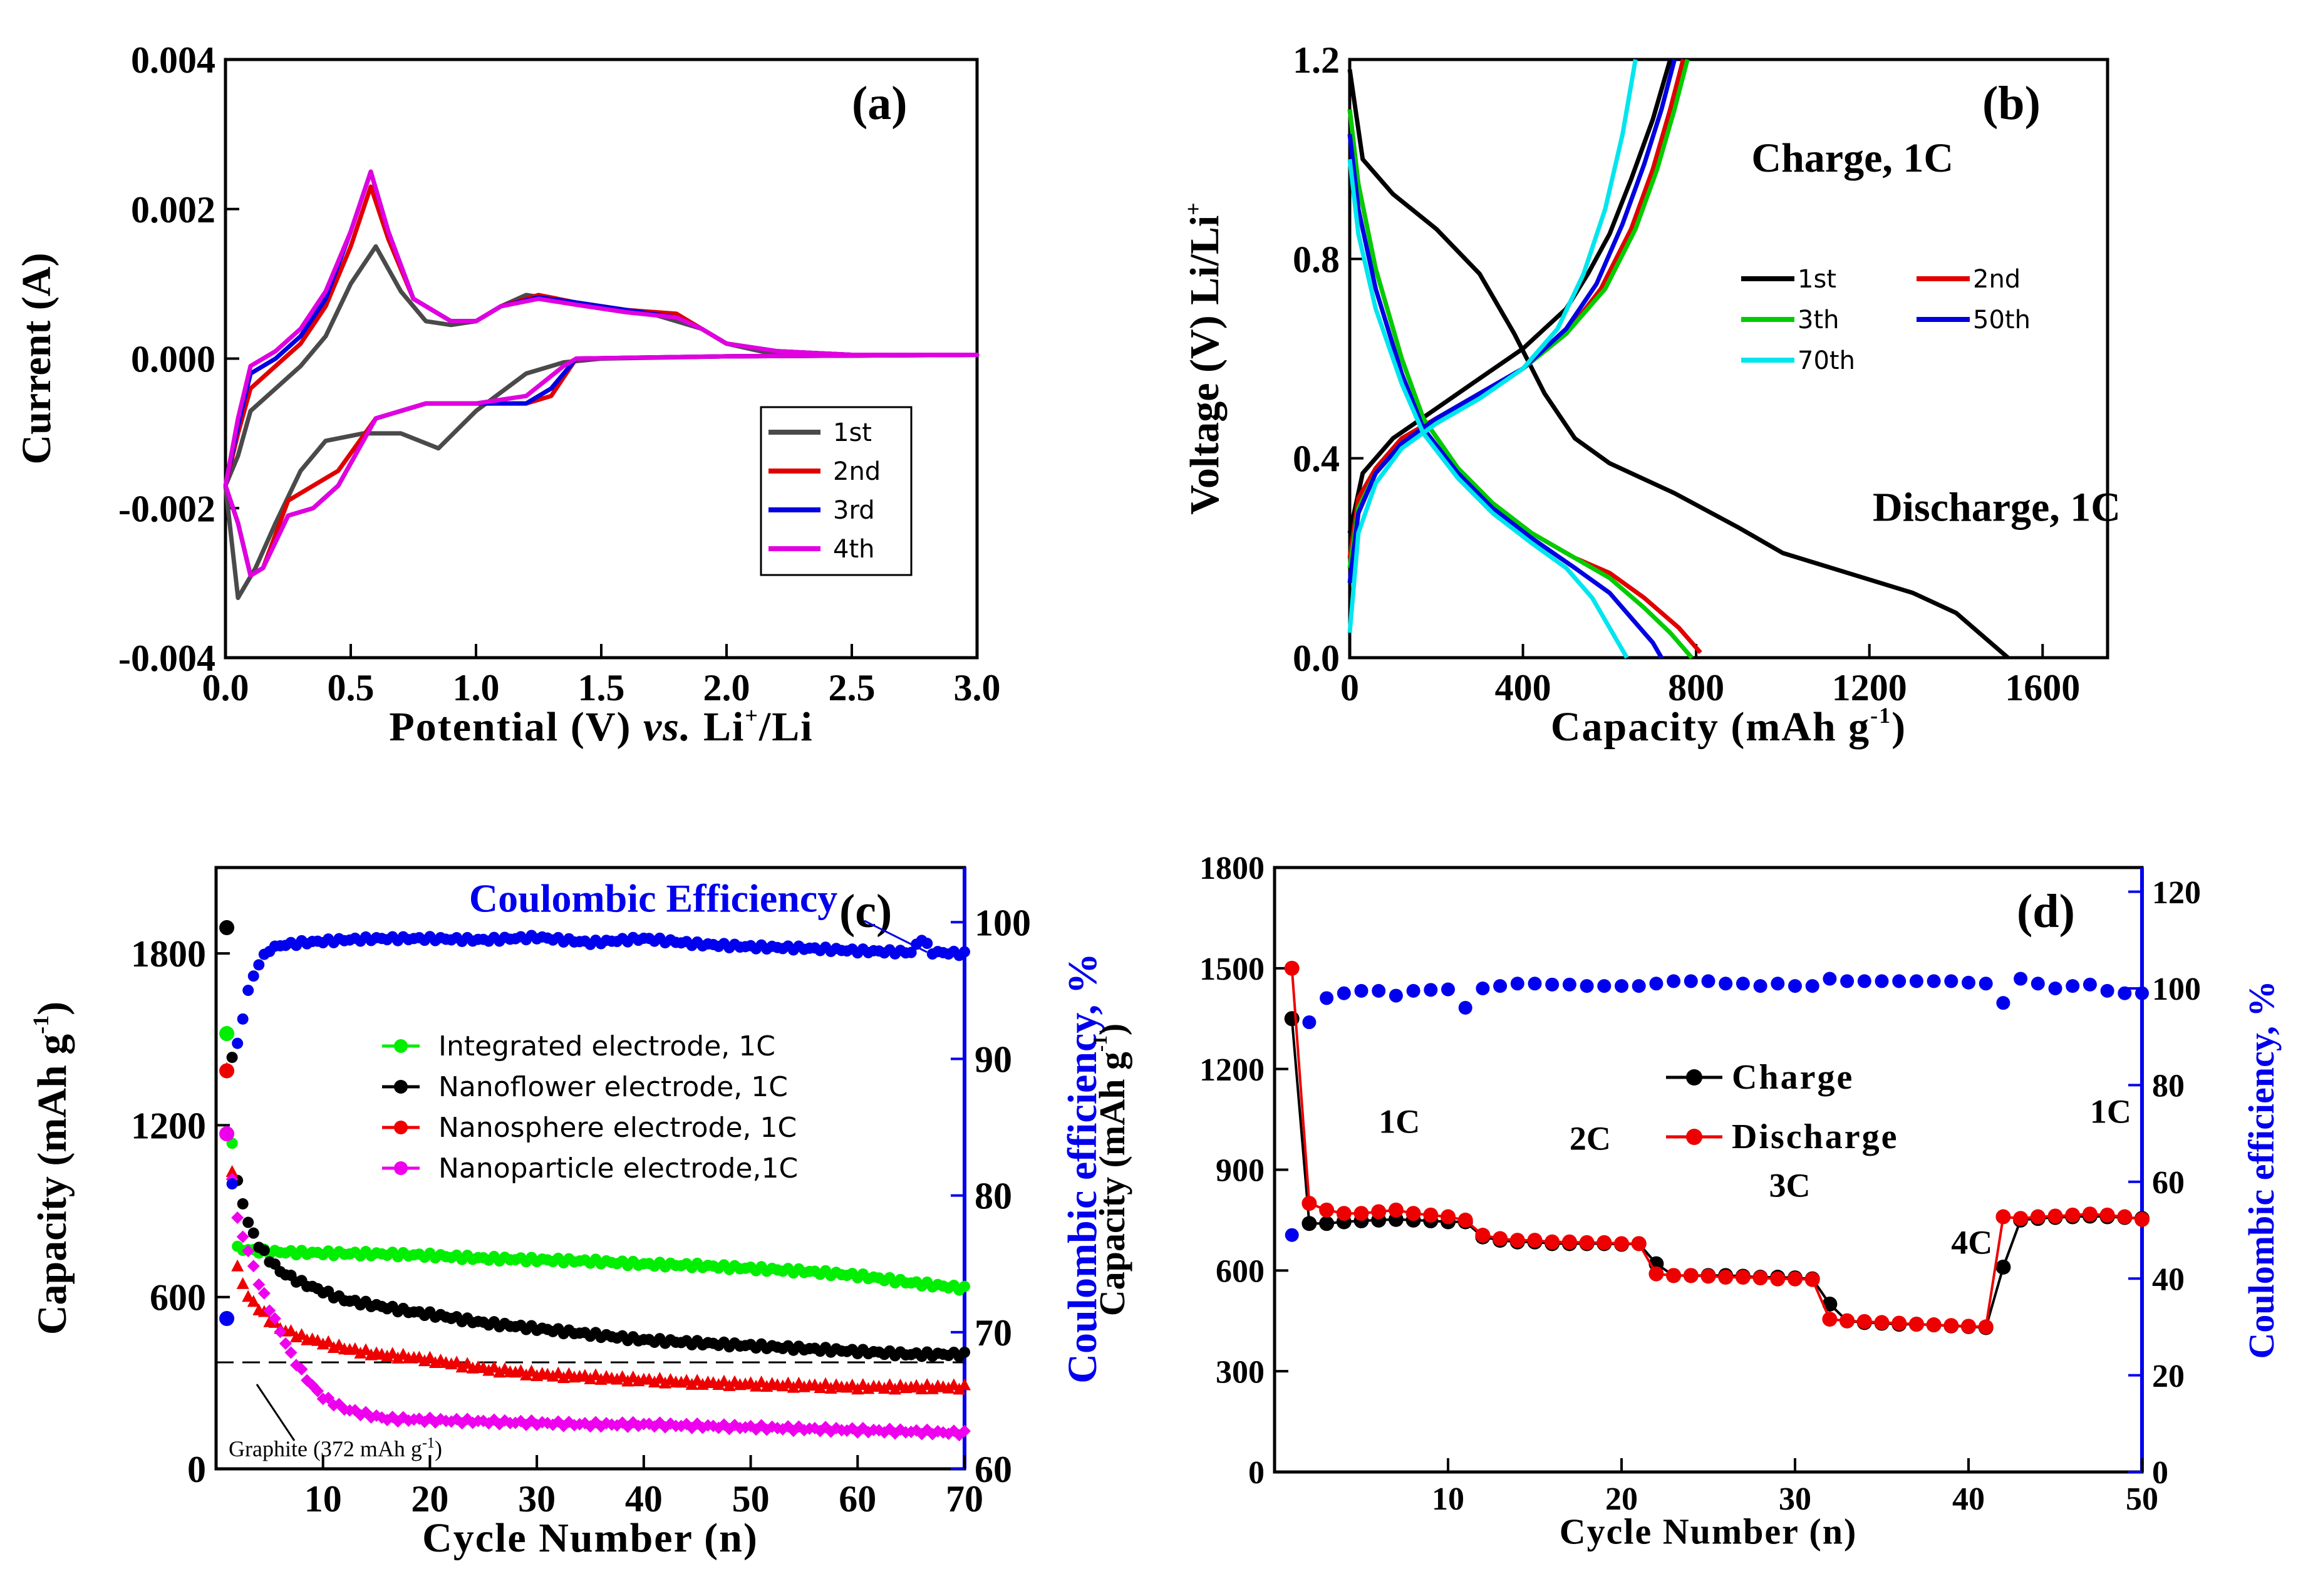  Describe the element at coordinates (1204, 358) in the screenshot. I see `y-axis-title: Voltage (V) Li/Li+` at that location.